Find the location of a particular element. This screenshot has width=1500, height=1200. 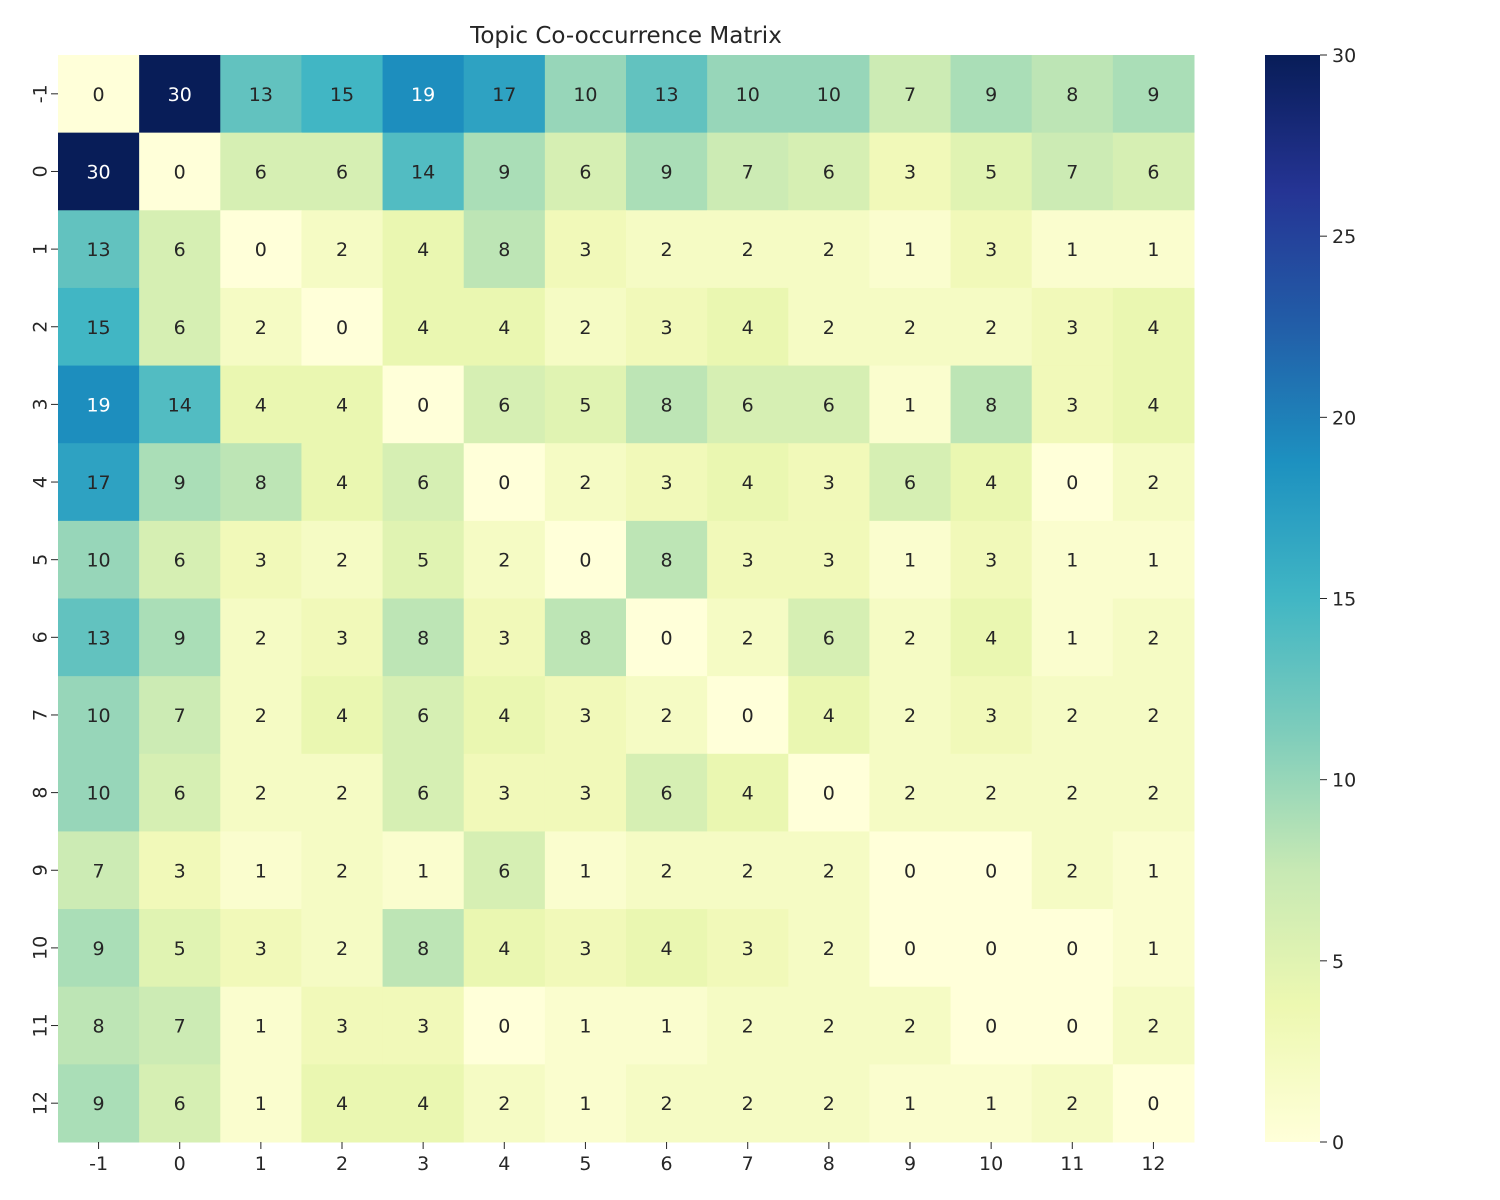

cell-label-0-6: 9 is located at coordinates (667, 172).